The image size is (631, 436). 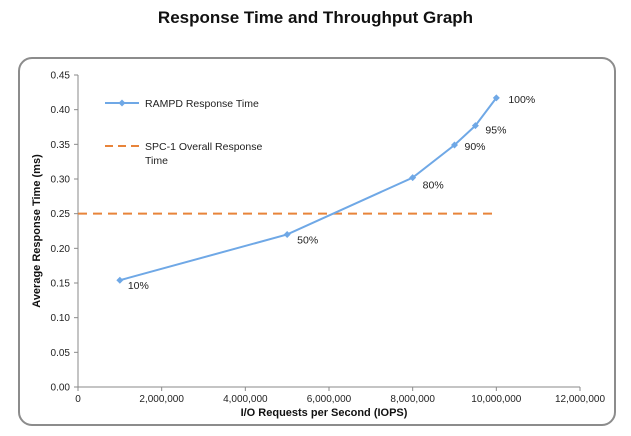 I want to click on y-tick-label: 0.00, so click(x=61, y=388).